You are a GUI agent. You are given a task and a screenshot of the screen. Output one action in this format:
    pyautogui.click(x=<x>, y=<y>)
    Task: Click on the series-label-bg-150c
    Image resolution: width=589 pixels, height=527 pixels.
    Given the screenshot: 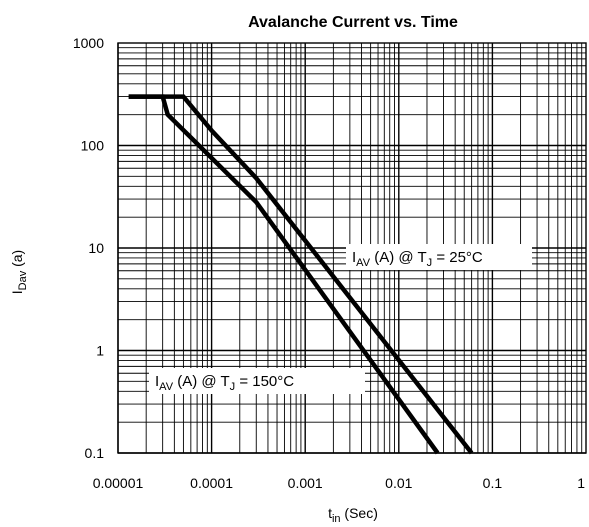 What is the action you would take?
    pyautogui.click(x=257, y=381)
    